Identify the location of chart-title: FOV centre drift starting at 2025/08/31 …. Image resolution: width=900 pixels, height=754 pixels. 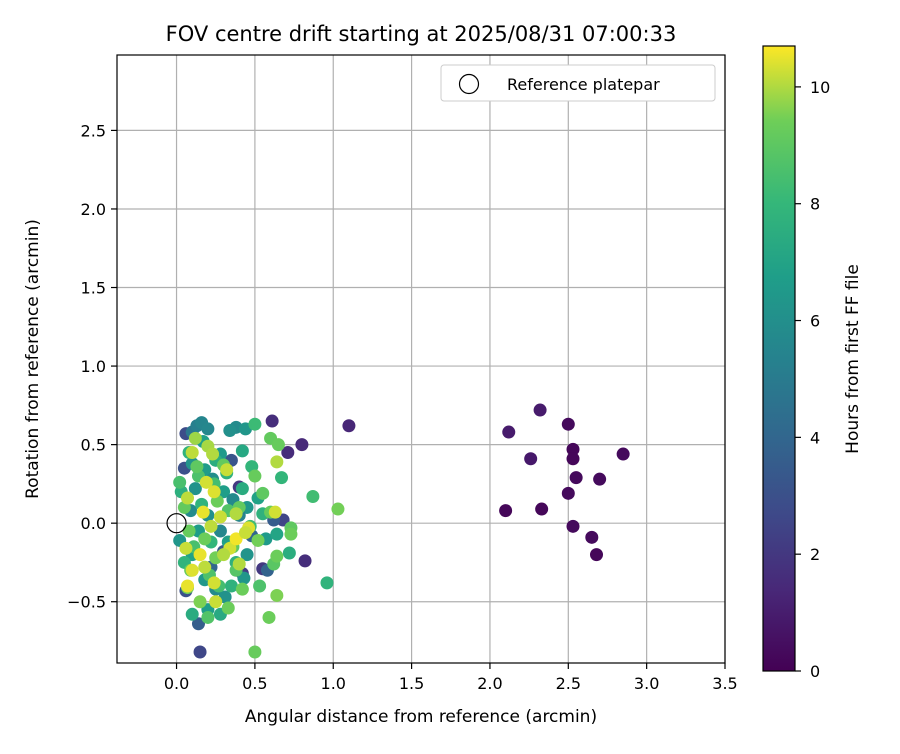
(421, 34).